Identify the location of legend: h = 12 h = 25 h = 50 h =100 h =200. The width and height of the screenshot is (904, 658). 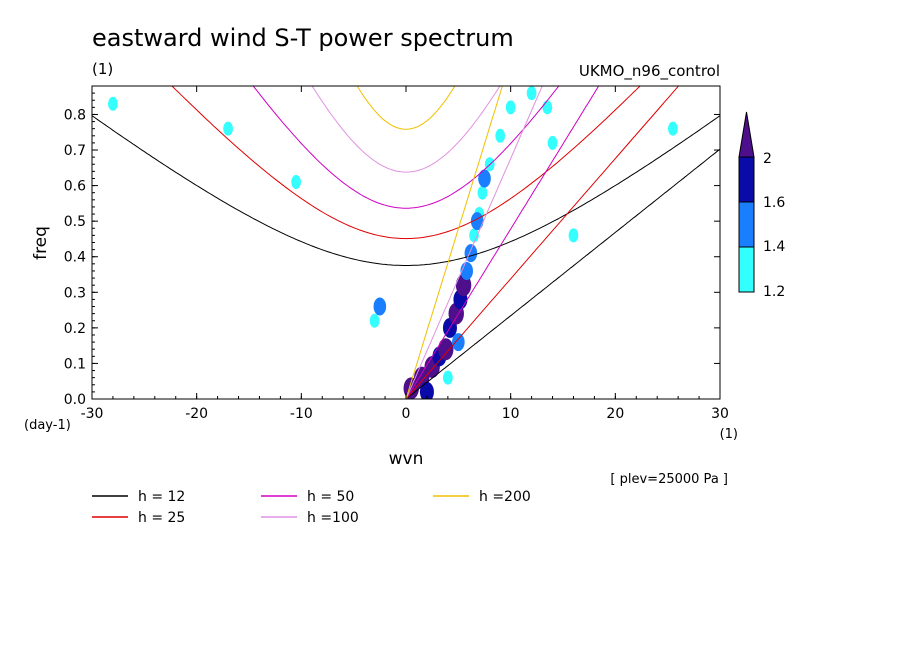
(311, 507).